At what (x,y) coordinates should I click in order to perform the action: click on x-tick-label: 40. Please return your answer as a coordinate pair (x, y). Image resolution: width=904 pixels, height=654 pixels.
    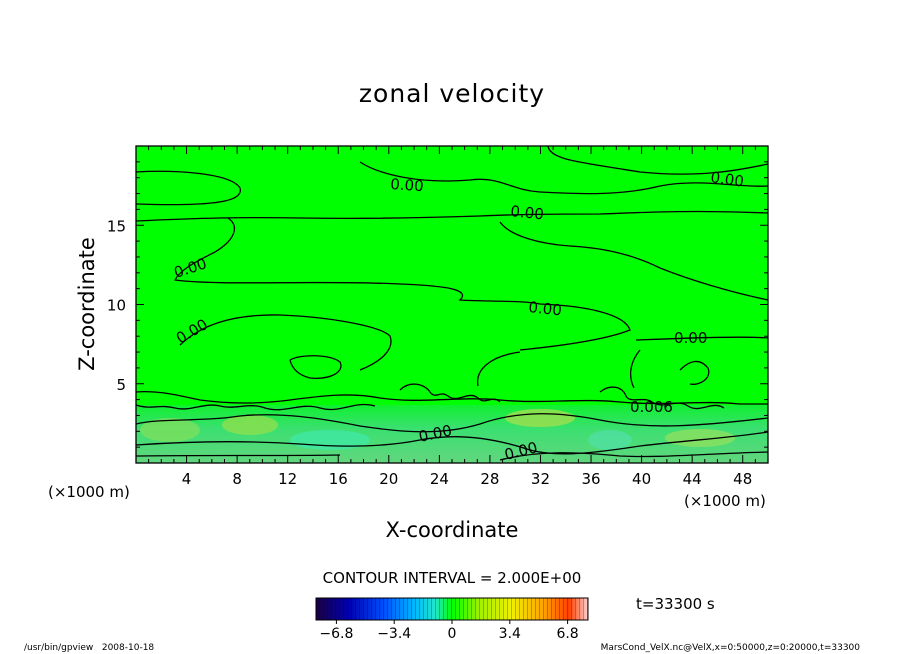
    Looking at the image, I should click on (641, 479).